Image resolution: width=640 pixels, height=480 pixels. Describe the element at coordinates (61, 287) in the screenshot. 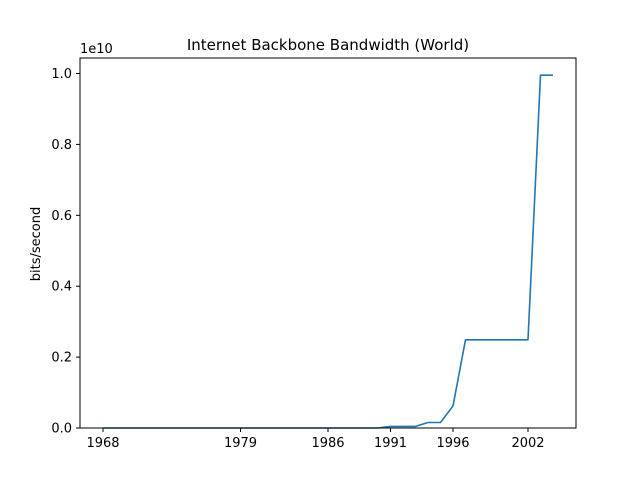

I see `y-tick-label: 0.4` at that location.